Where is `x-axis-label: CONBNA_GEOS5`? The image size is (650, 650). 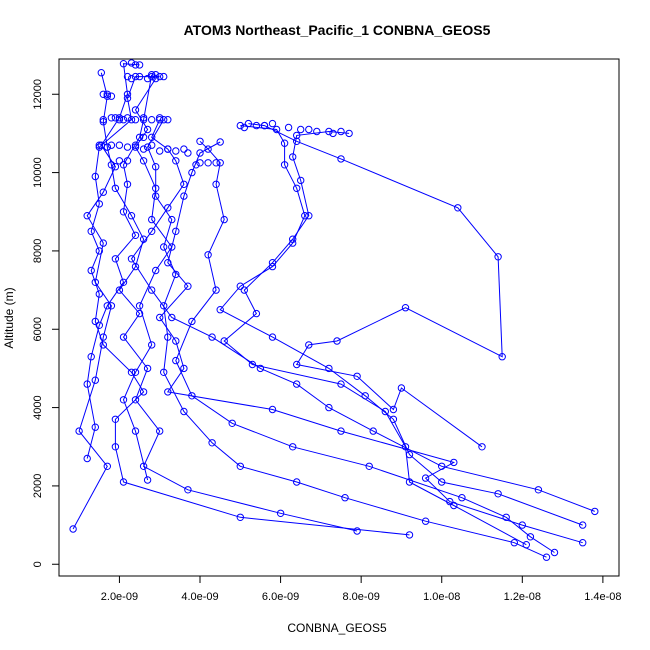
x-axis-label: CONBNA_GEOS5 is located at coordinates (337, 628).